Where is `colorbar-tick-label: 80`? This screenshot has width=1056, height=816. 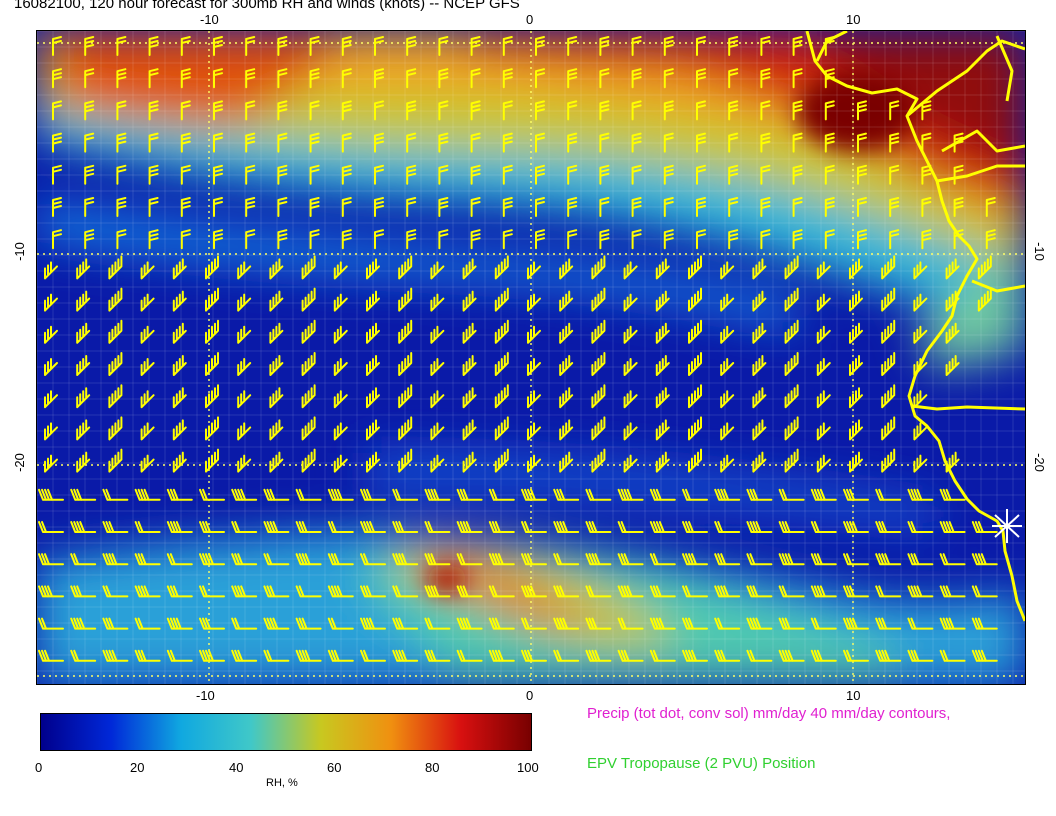
colorbar-tick-label: 80 is located at coordinates (432, 767).